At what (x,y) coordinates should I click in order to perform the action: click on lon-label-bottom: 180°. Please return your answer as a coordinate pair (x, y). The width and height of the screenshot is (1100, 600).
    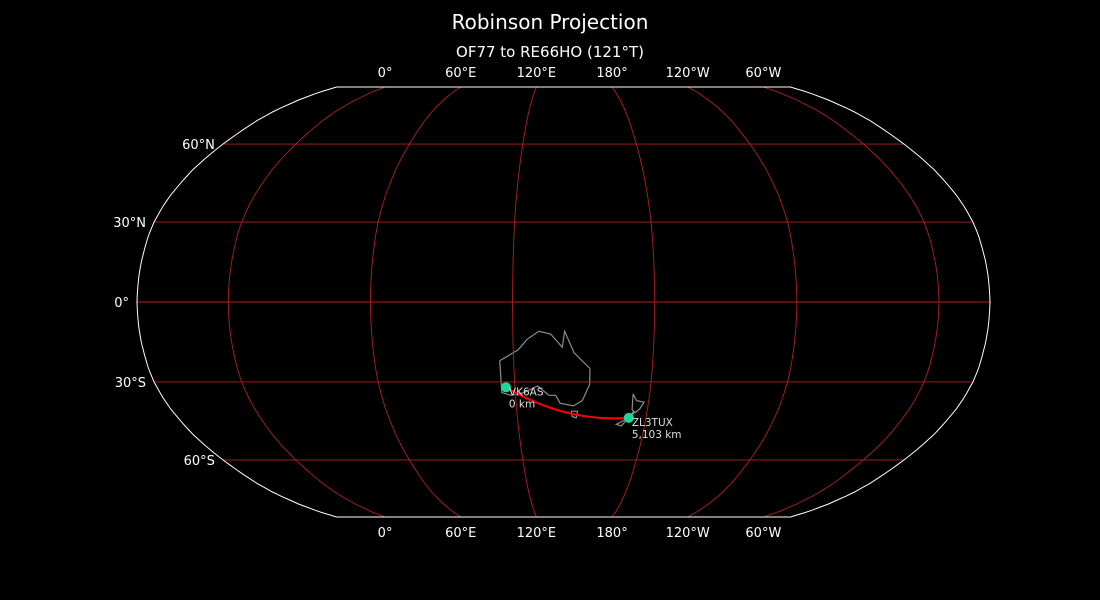
    Looking at the image, I should click on (611, 533).